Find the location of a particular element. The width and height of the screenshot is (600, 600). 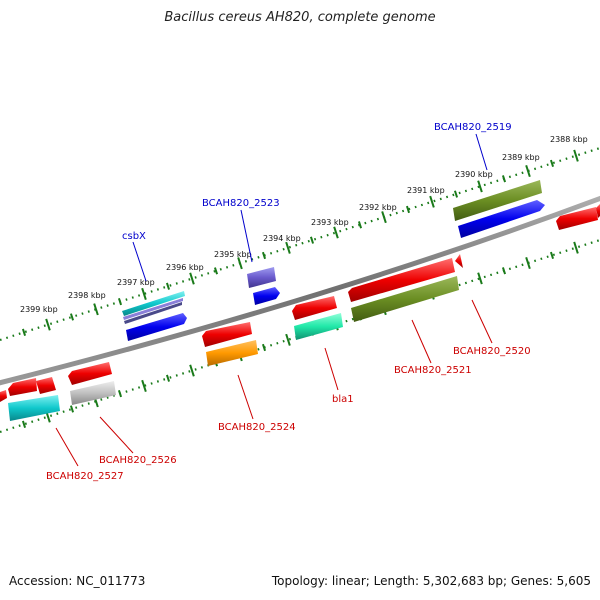

figure-title: Bacillus cereus AH820, complete genome is located at coordinates (300, 17).